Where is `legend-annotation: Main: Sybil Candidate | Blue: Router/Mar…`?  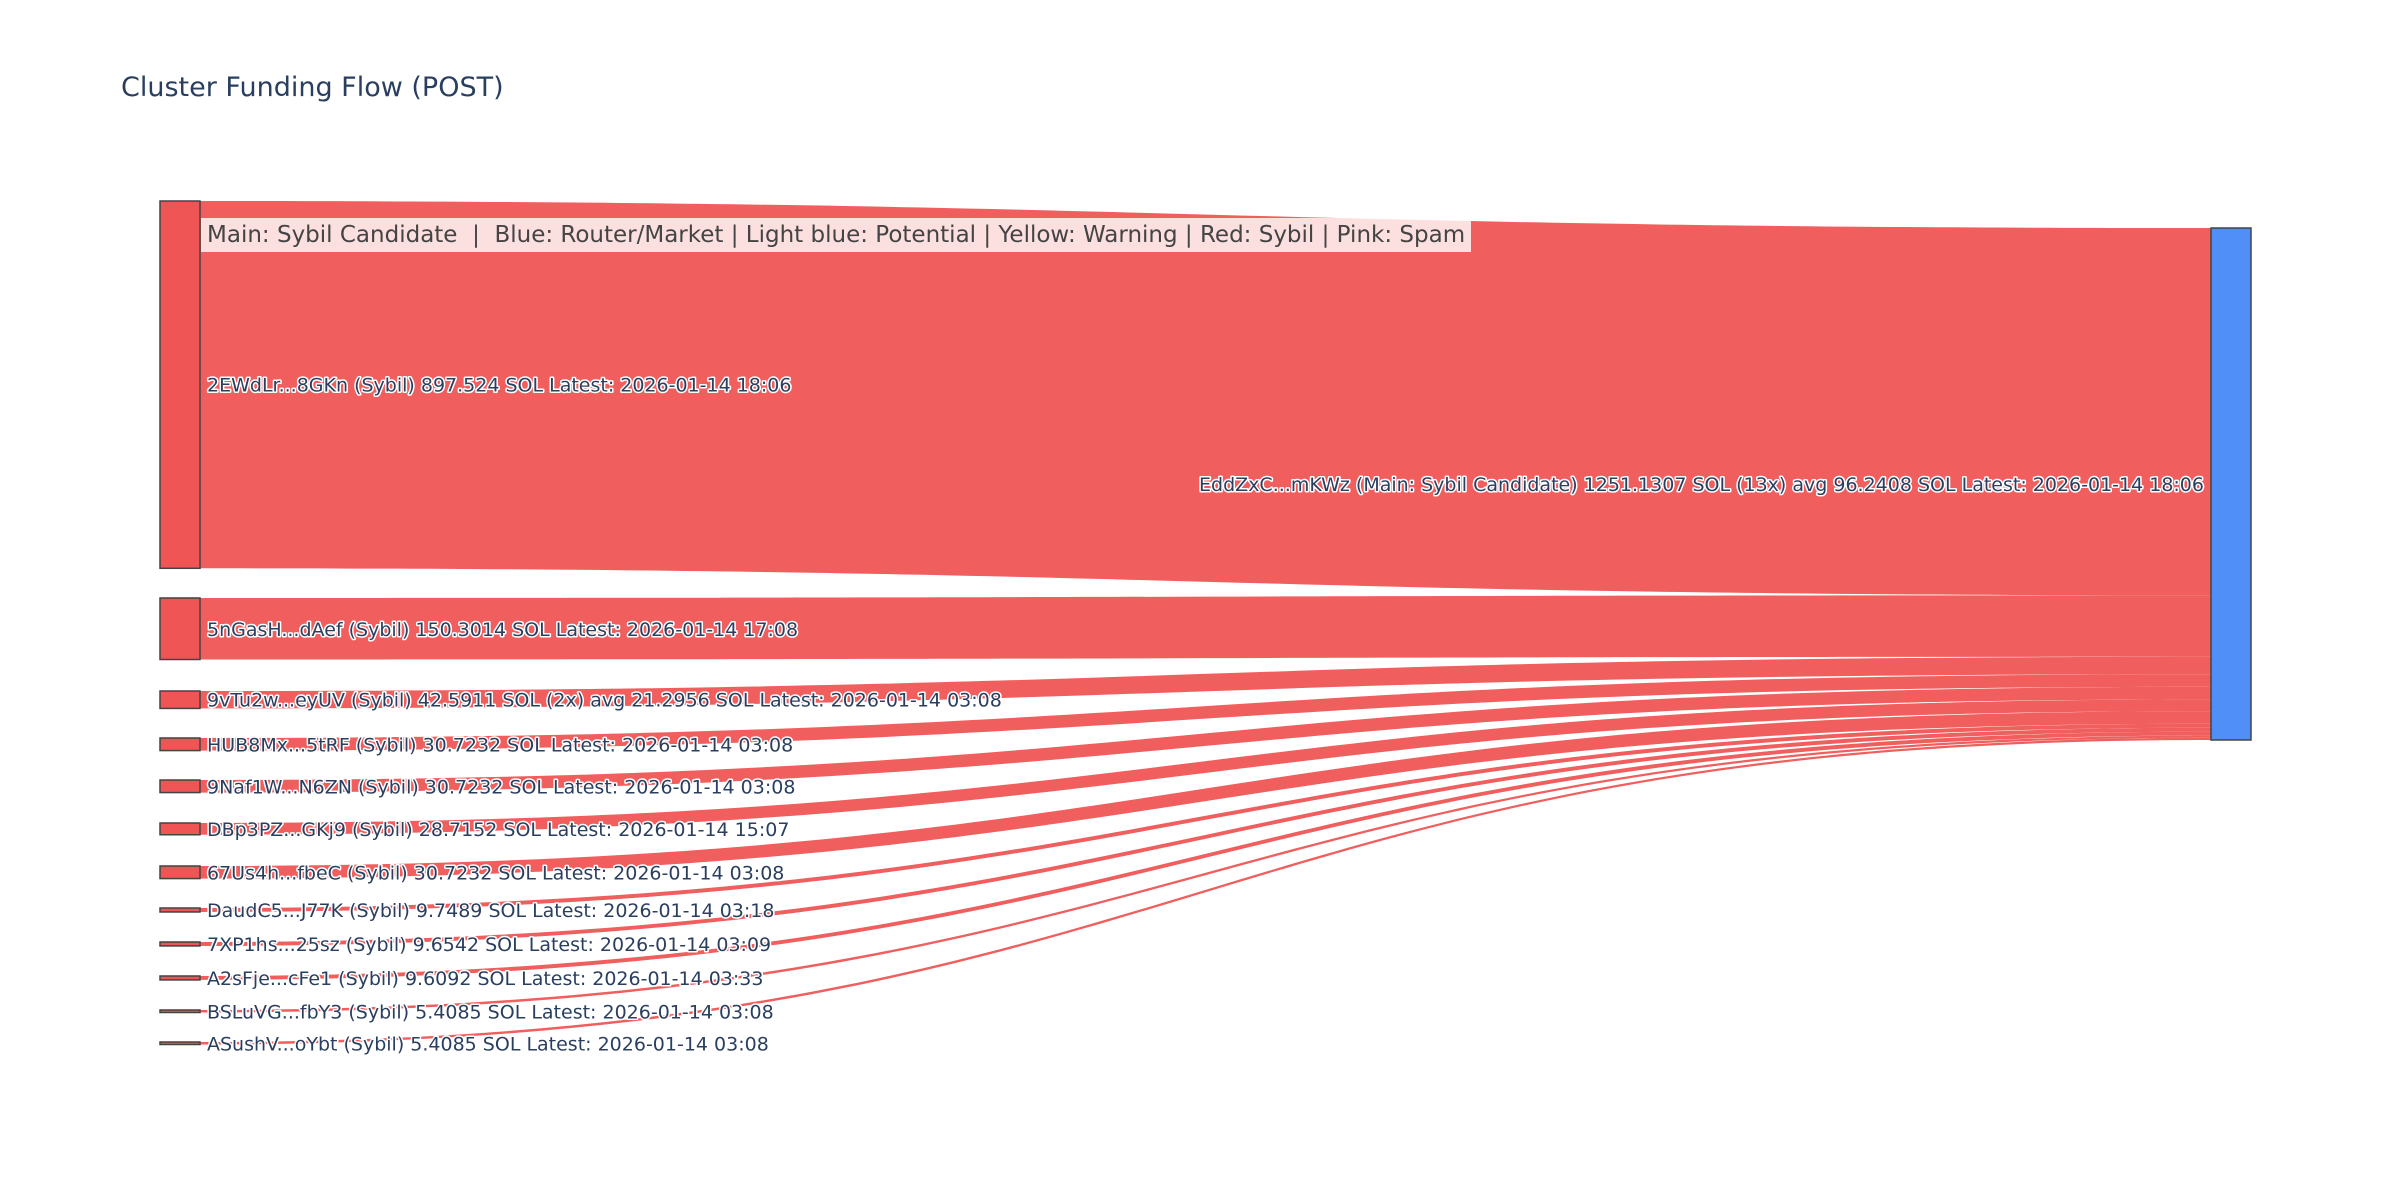 legend-annotation: Main: Sybil Candidate | Blue: Router/Mar… is located at coordinates (836, 235).